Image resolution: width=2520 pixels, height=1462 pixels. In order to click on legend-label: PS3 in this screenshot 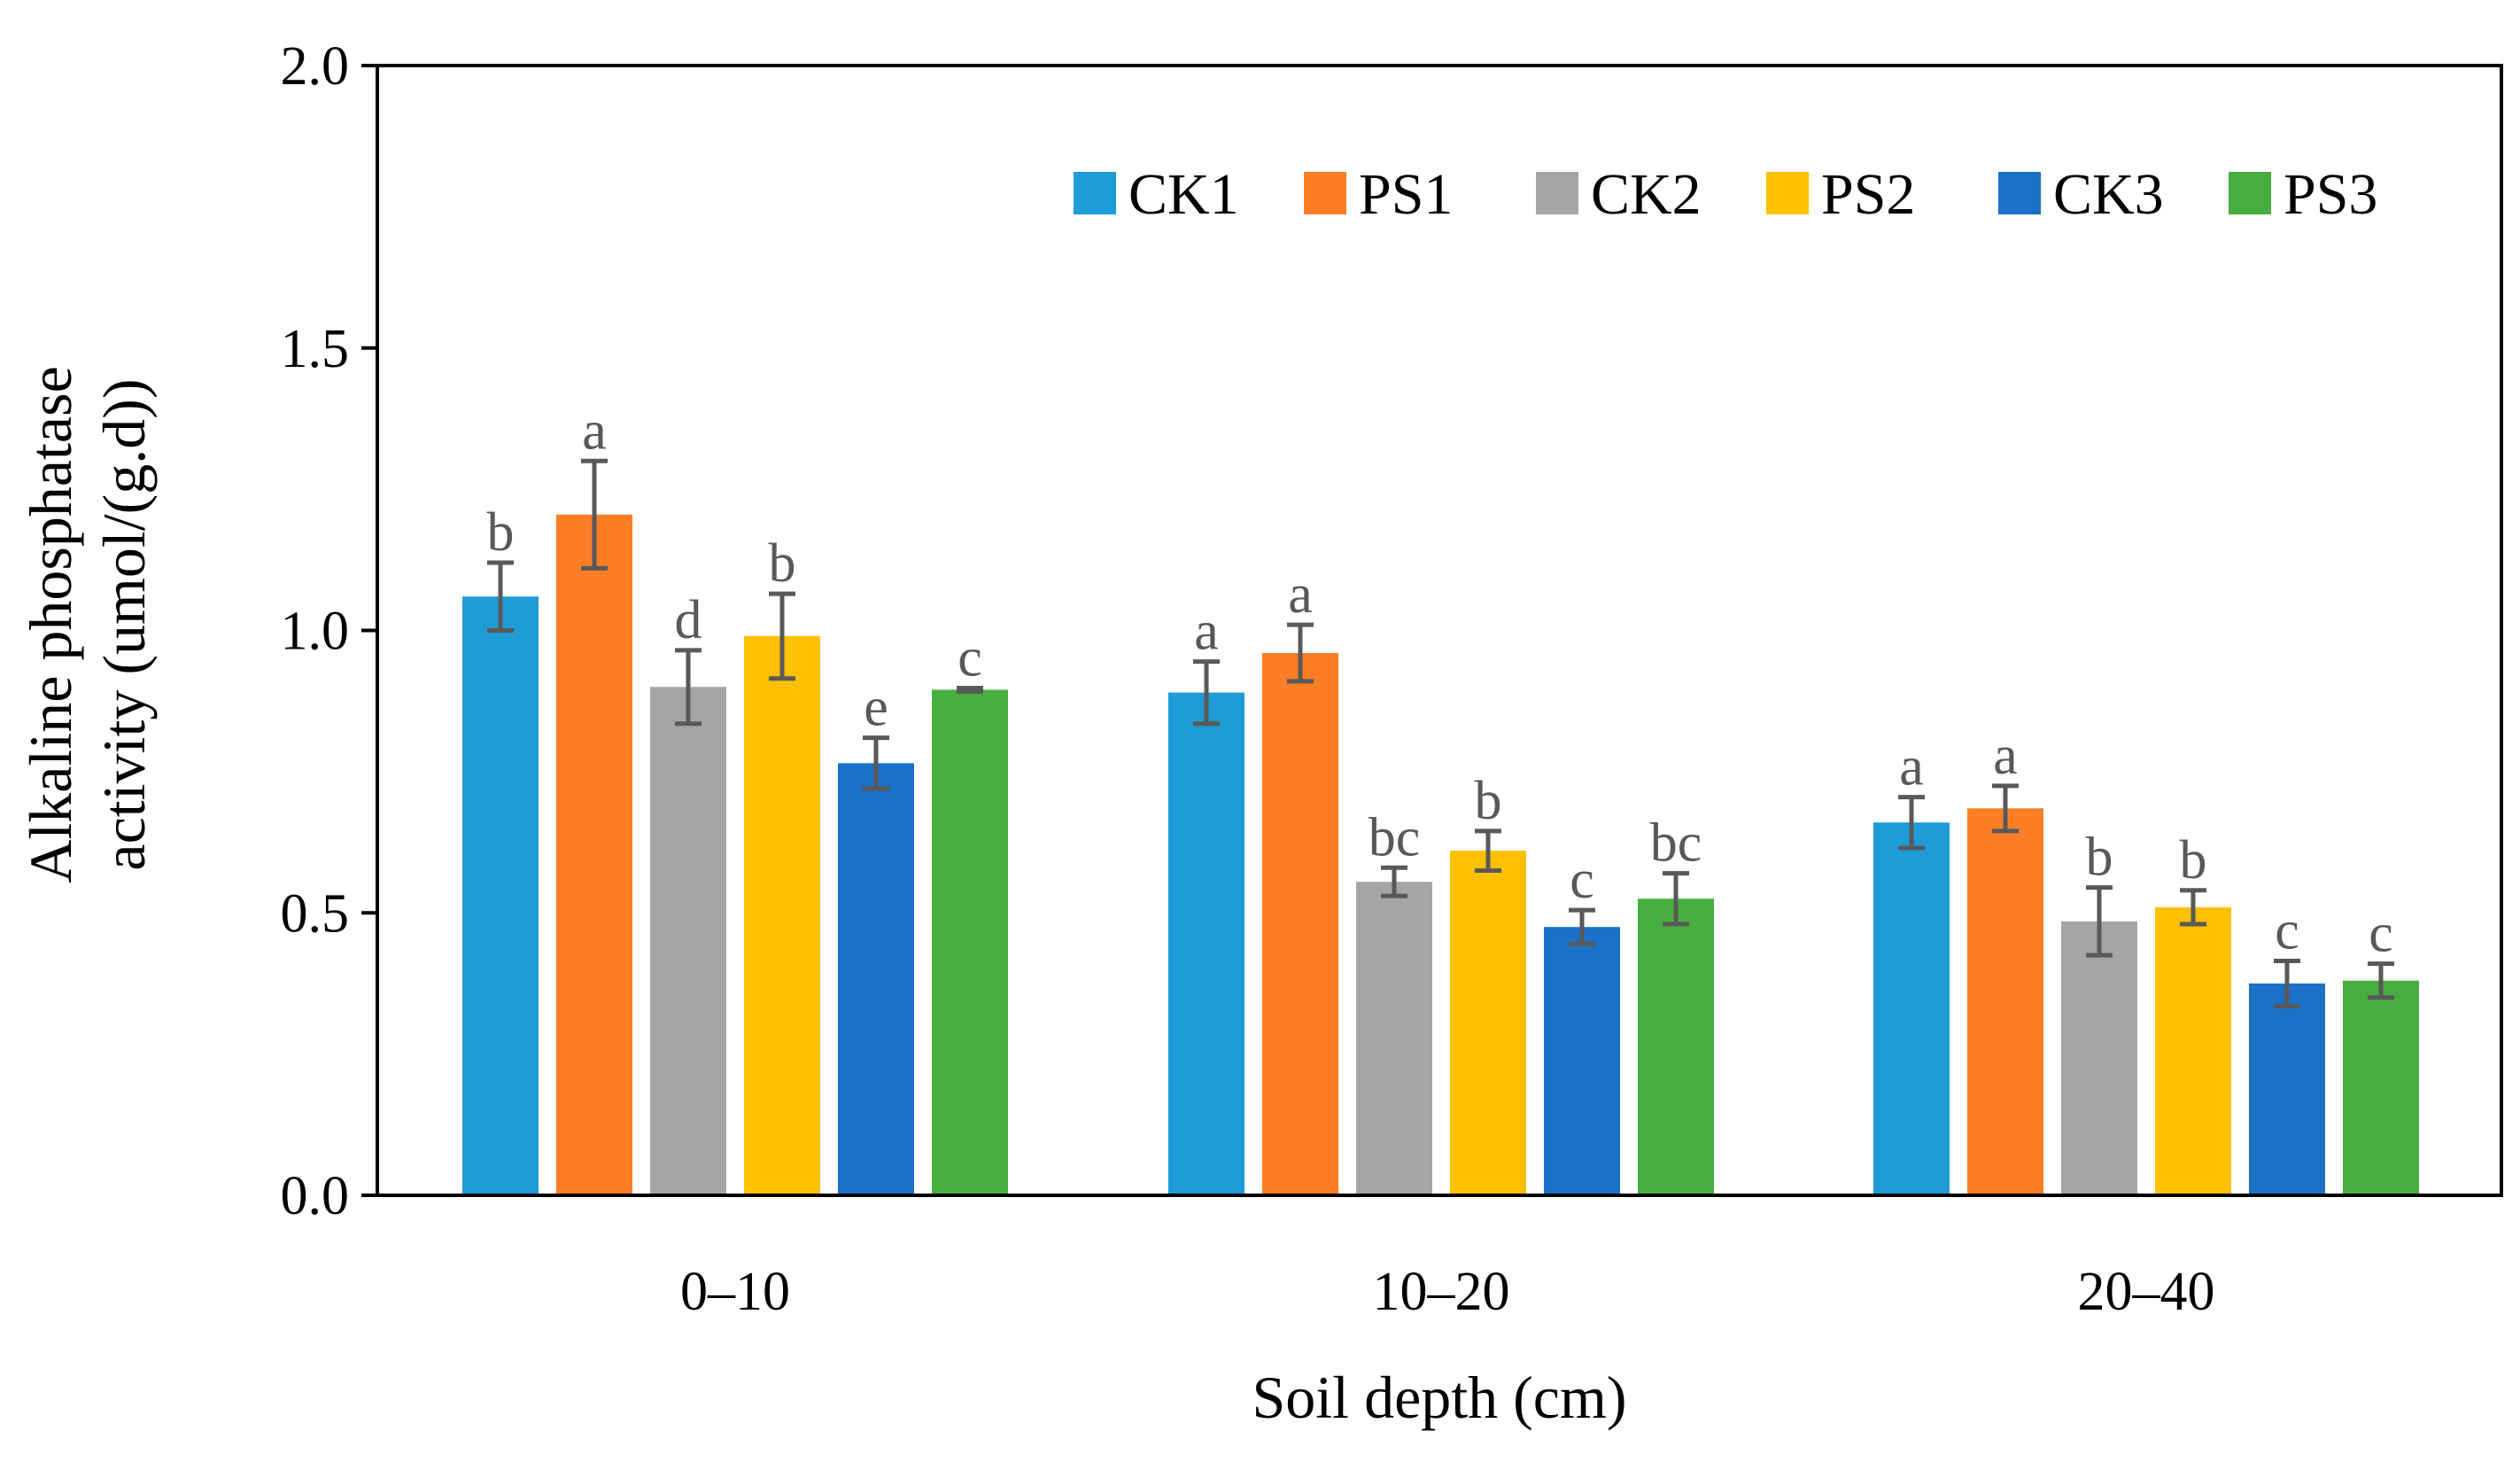, I will do `click(2330, 194)`.